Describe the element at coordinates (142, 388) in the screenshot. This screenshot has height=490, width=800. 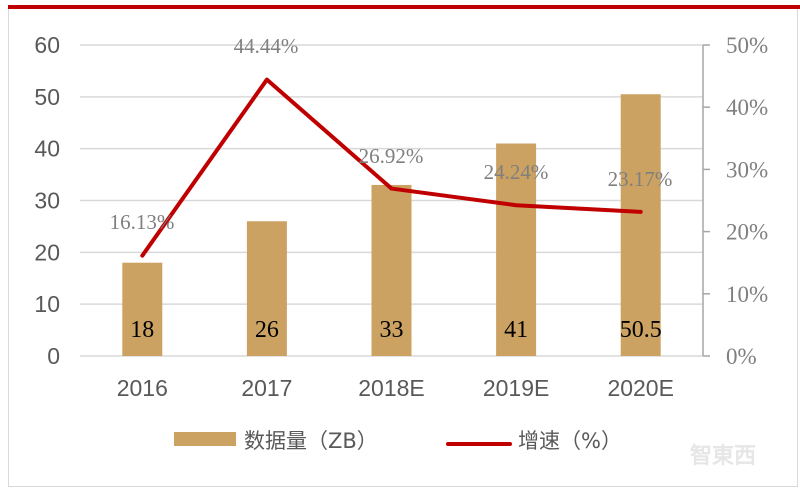
I see `x-tick-label: 2016` at that location.